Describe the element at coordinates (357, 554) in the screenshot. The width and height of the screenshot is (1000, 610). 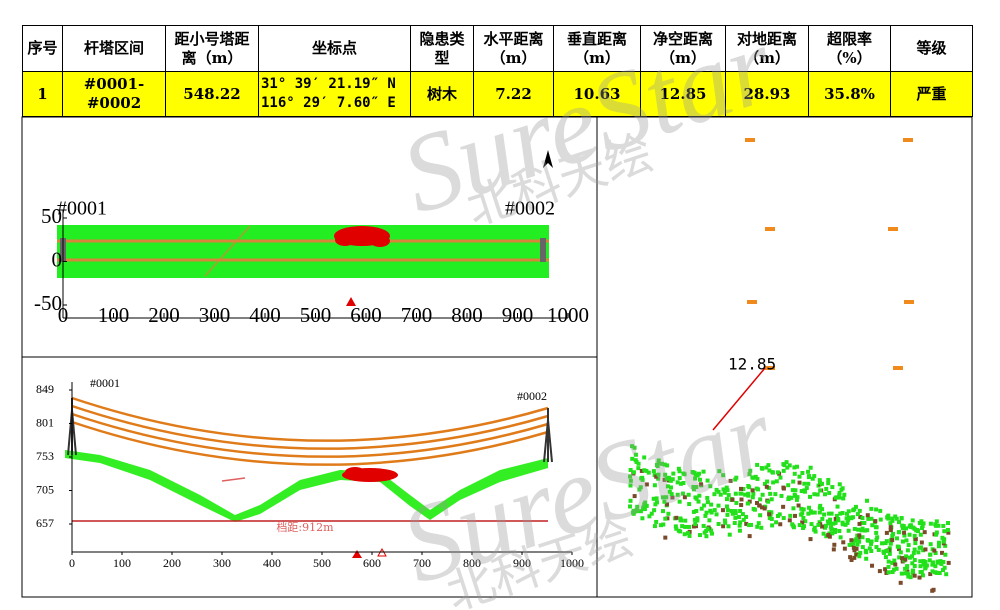
I see `hazard-marker` at that location.